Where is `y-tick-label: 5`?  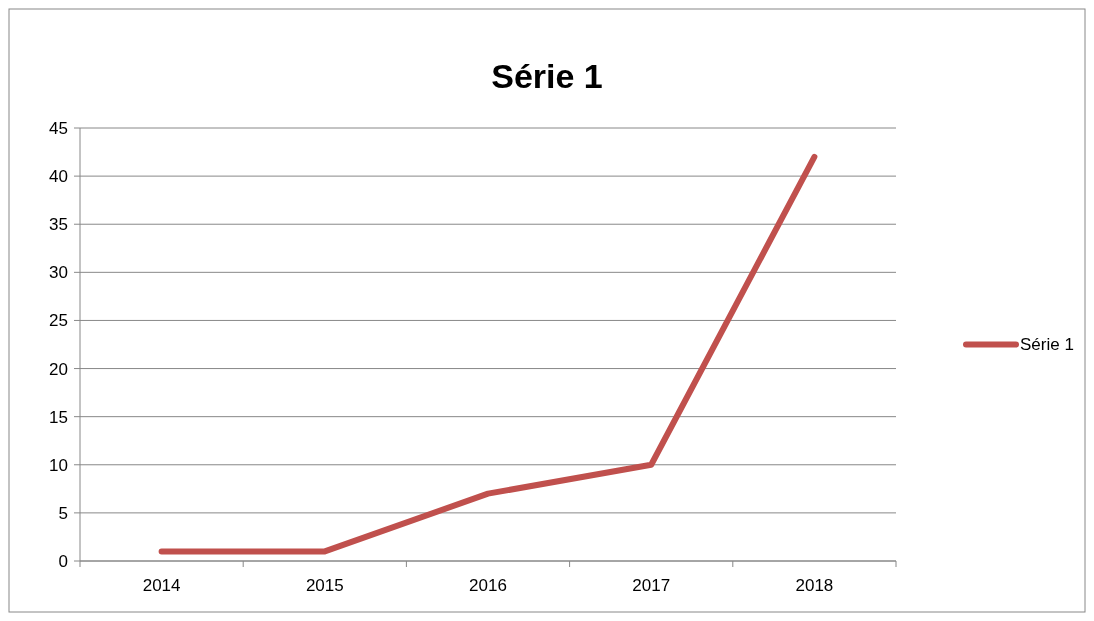
y-tick-label: 5 is located at coordinates (63, 513).